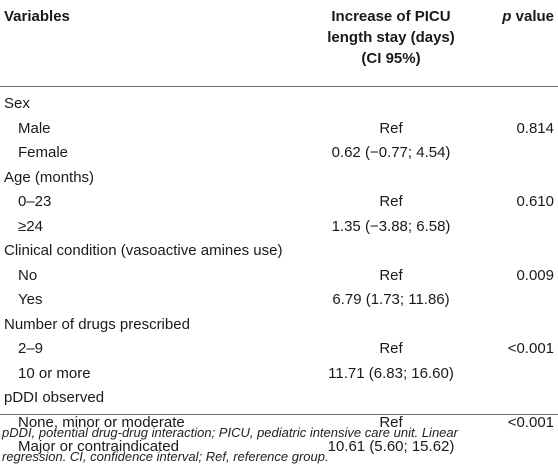 The width and height of the screenshot is (558, 471). I want to click on row-variable: Age (months), so click(49, 177).